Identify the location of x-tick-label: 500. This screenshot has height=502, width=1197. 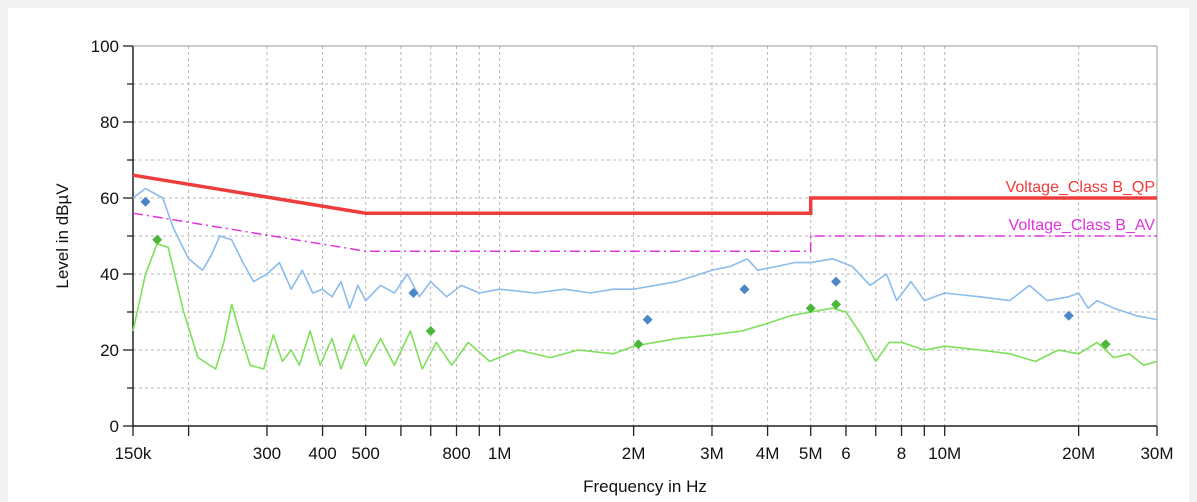
(366, 453).